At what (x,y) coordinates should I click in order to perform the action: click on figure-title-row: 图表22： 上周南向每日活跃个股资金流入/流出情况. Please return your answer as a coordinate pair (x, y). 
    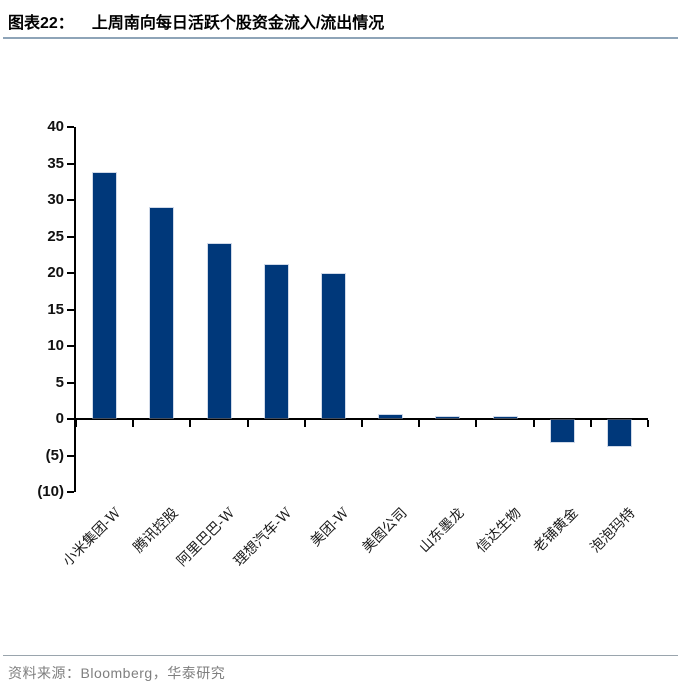
    Looking at the image, I should click on (340, 21).